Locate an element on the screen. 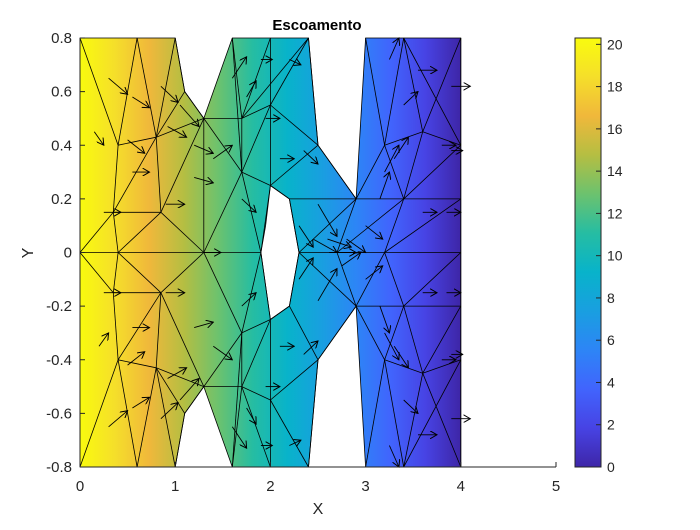 The width and height of the screenshot is (700, 530). x-tick-label: 0 is located at coordinates (80, 486).